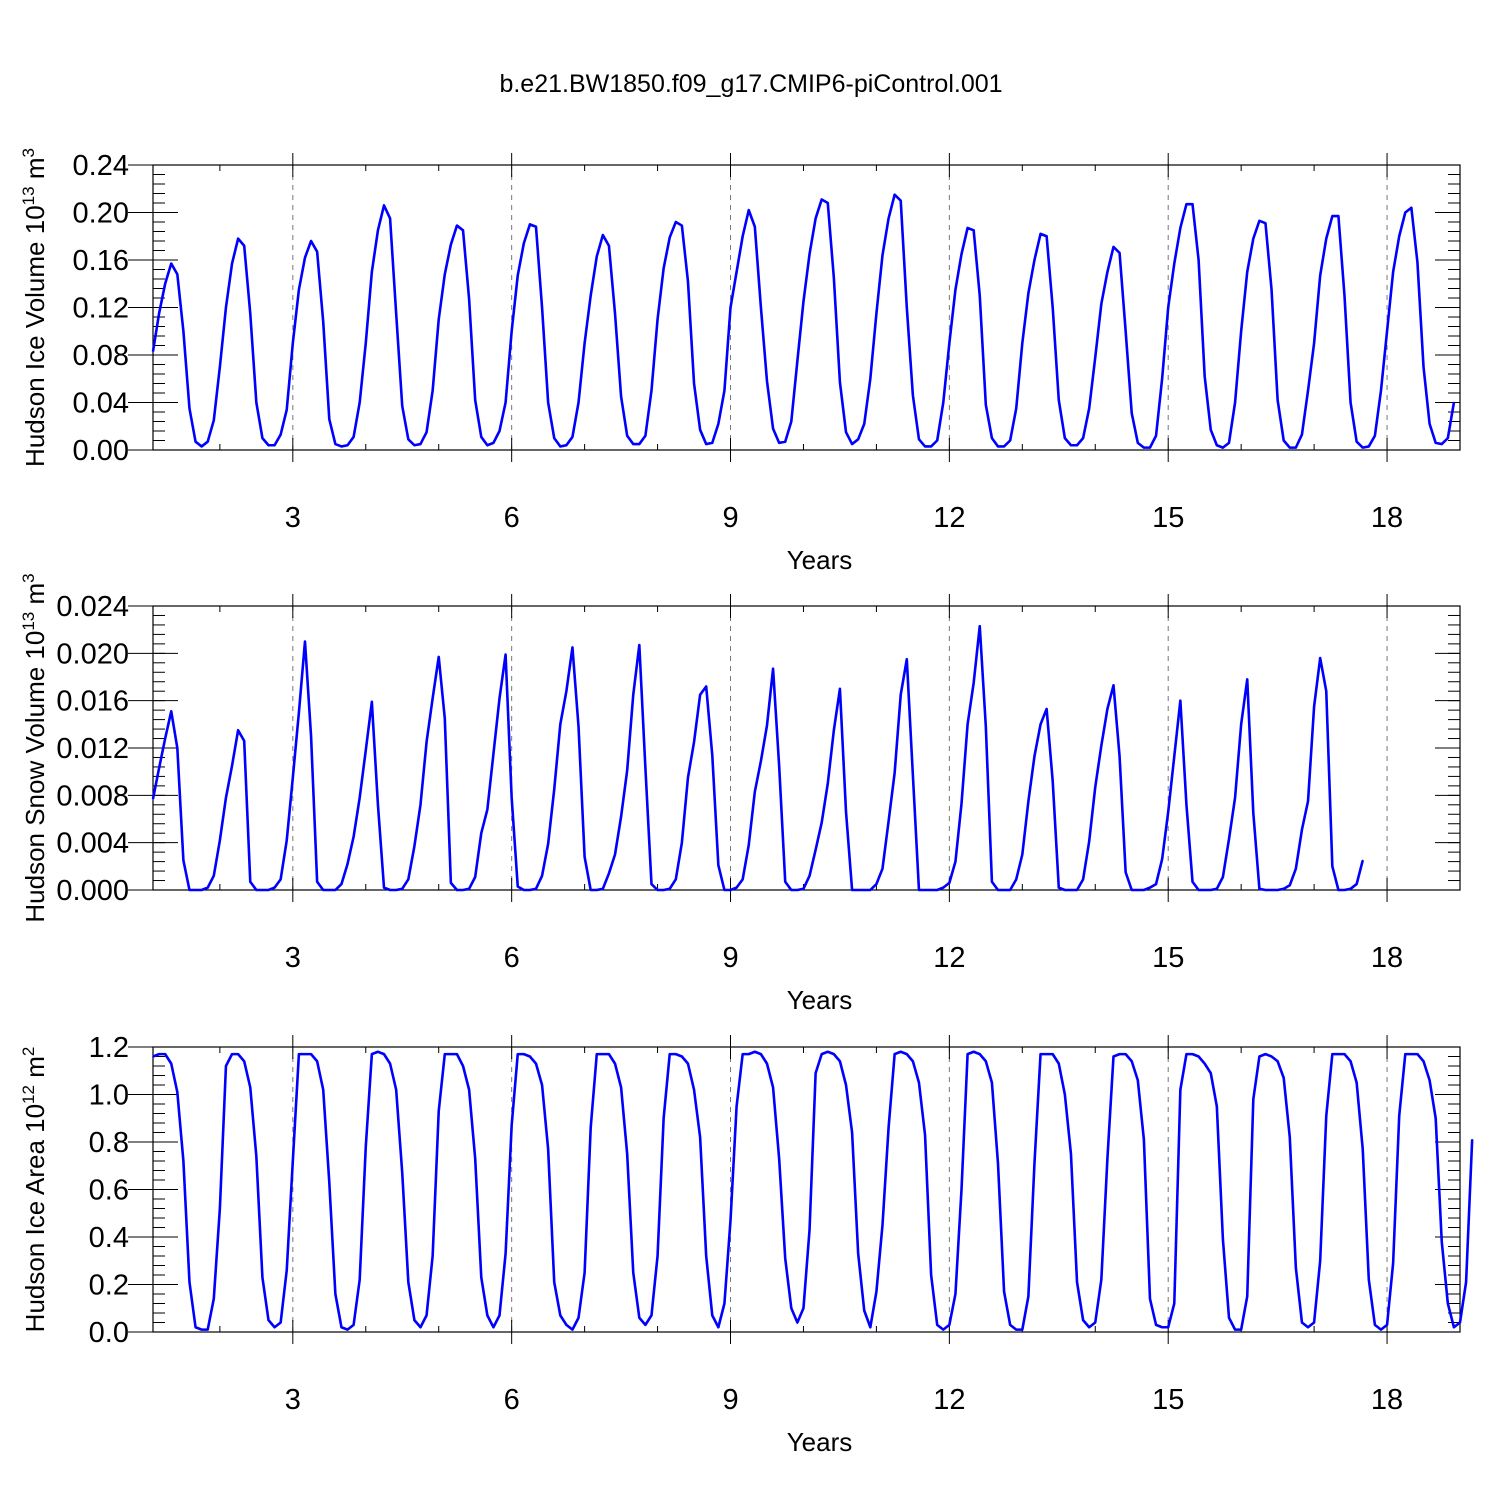 Image resolution: width=1500 pixels, height=1500 pixels. What do you see at coordinates (92, 702) in the screenshot?
I see `y-tick-label: 0.016` at bounding box center [92, 702].